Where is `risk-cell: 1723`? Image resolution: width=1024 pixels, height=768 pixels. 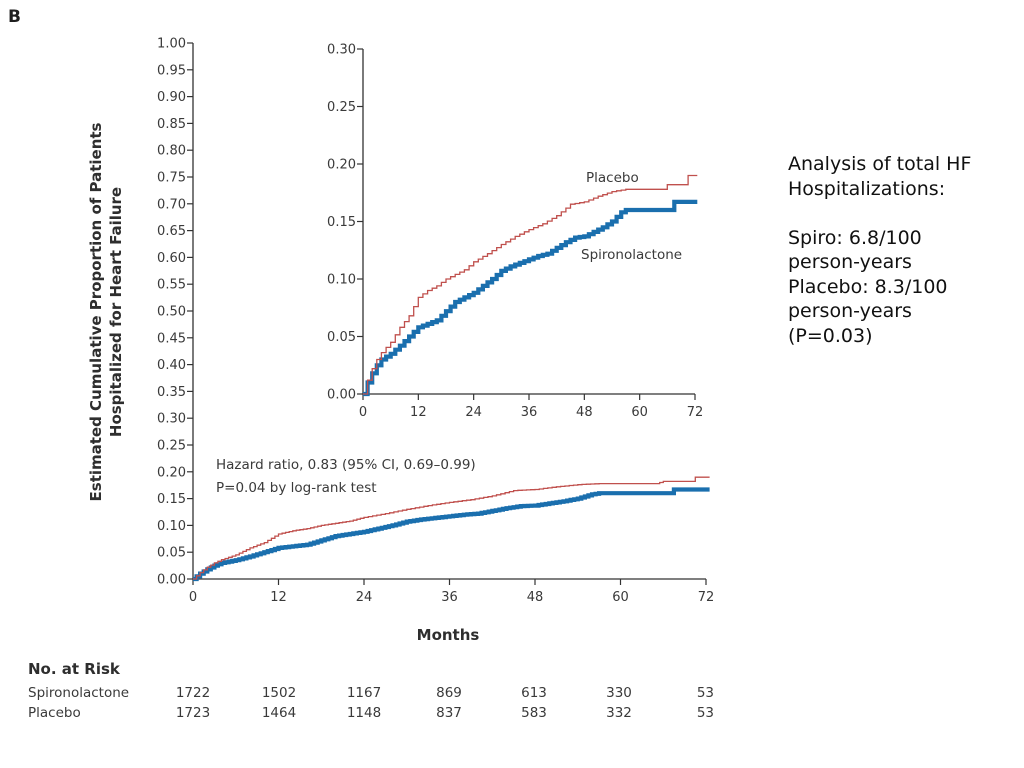 risk-cell: 1723 is located at coordinates (193, 713).